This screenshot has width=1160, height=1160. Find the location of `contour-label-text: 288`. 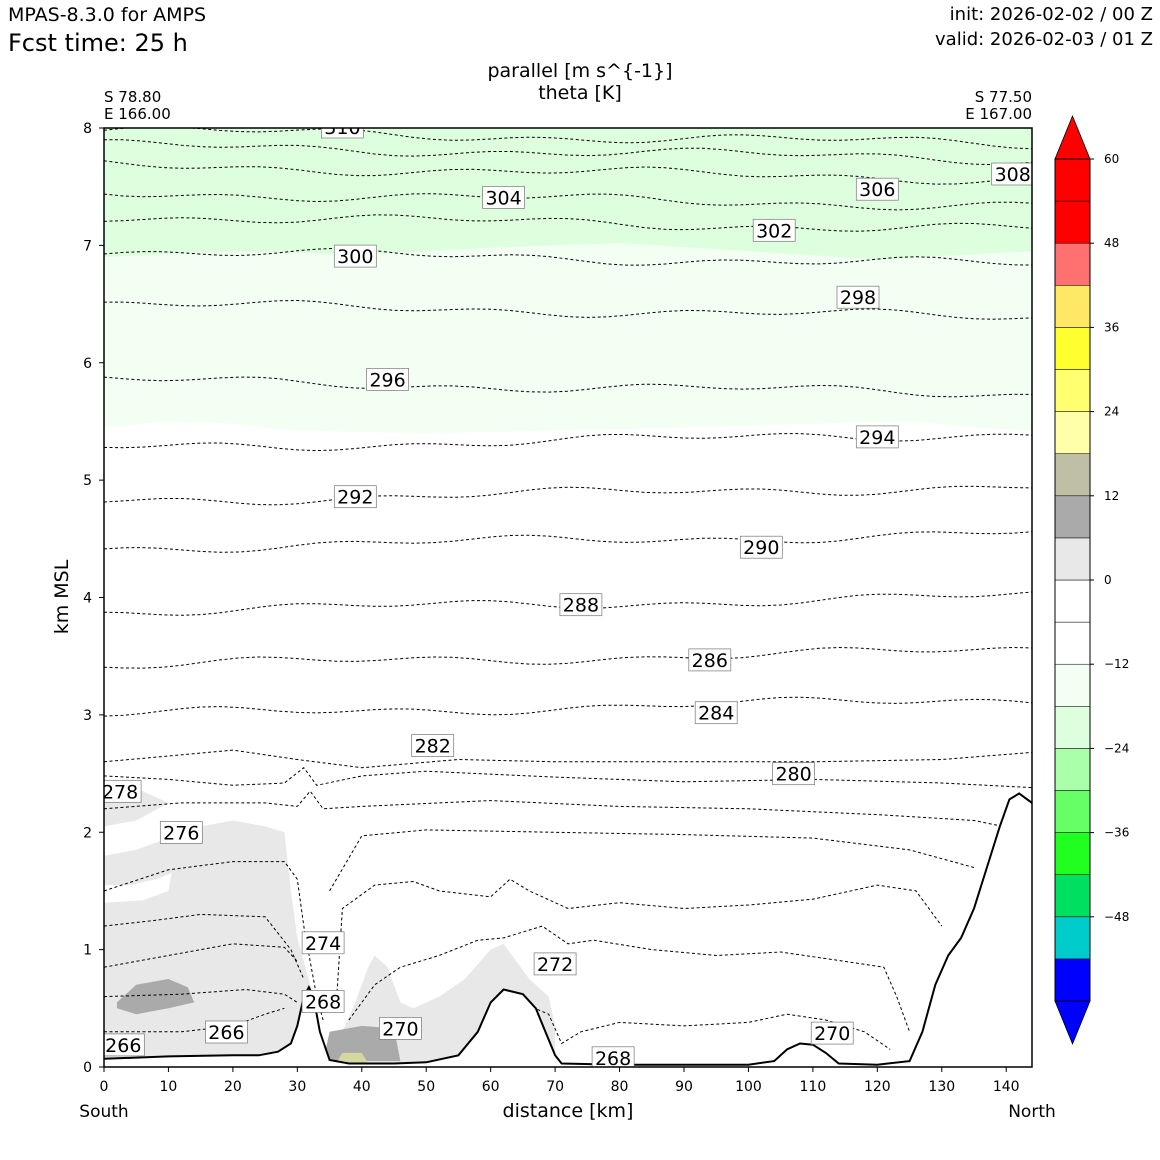

contour-label-text: 288 is located at coordinates (581, 606).